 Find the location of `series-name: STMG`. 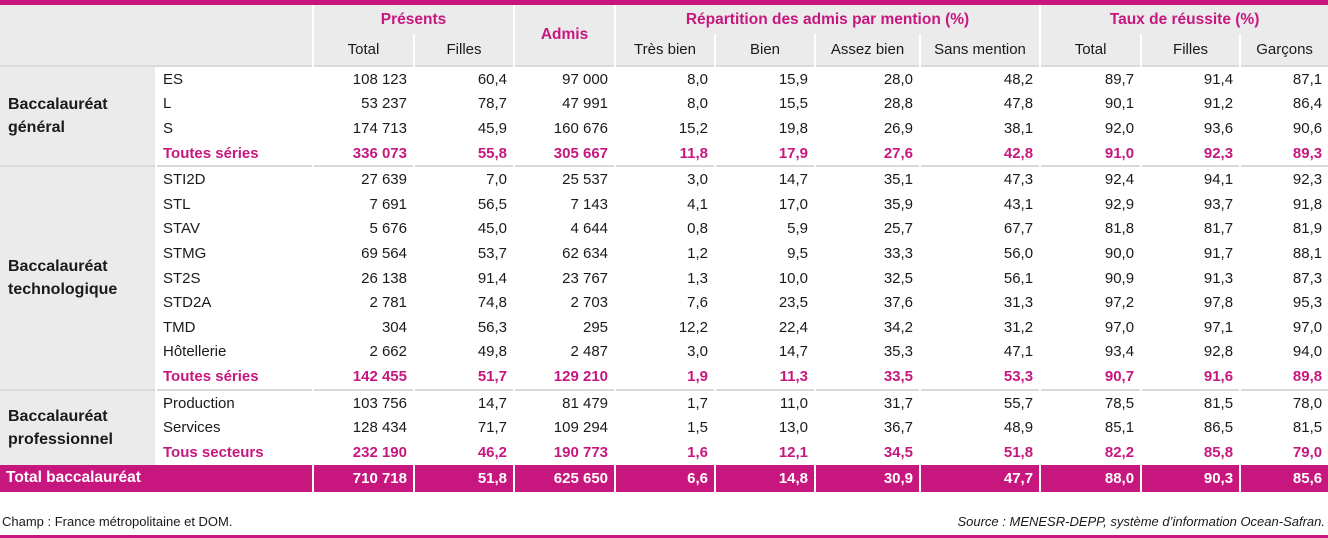

series-name: STMG is located at coordinates (234, 253).